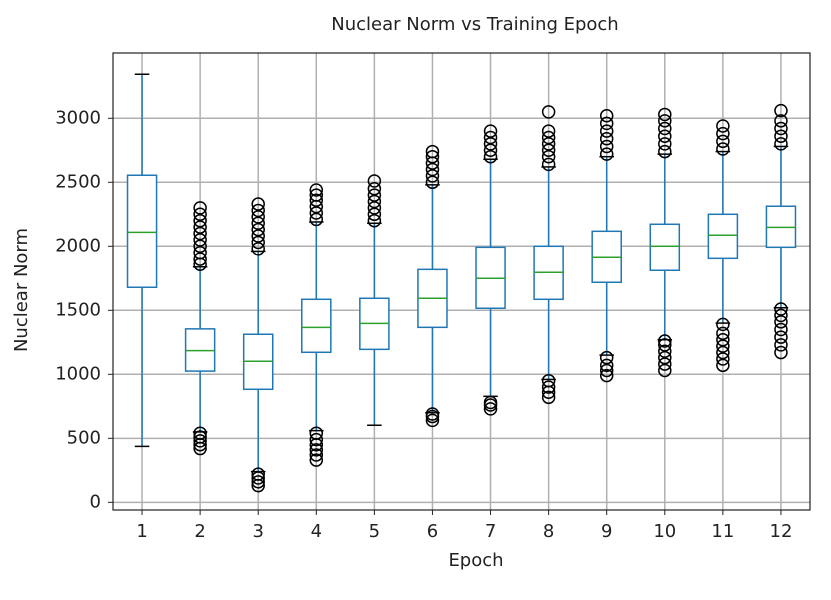  What do you see at coordinates (722, 531) in the screenshot?
I see `x-tick-label: 11` at bounding box center [722, 531].